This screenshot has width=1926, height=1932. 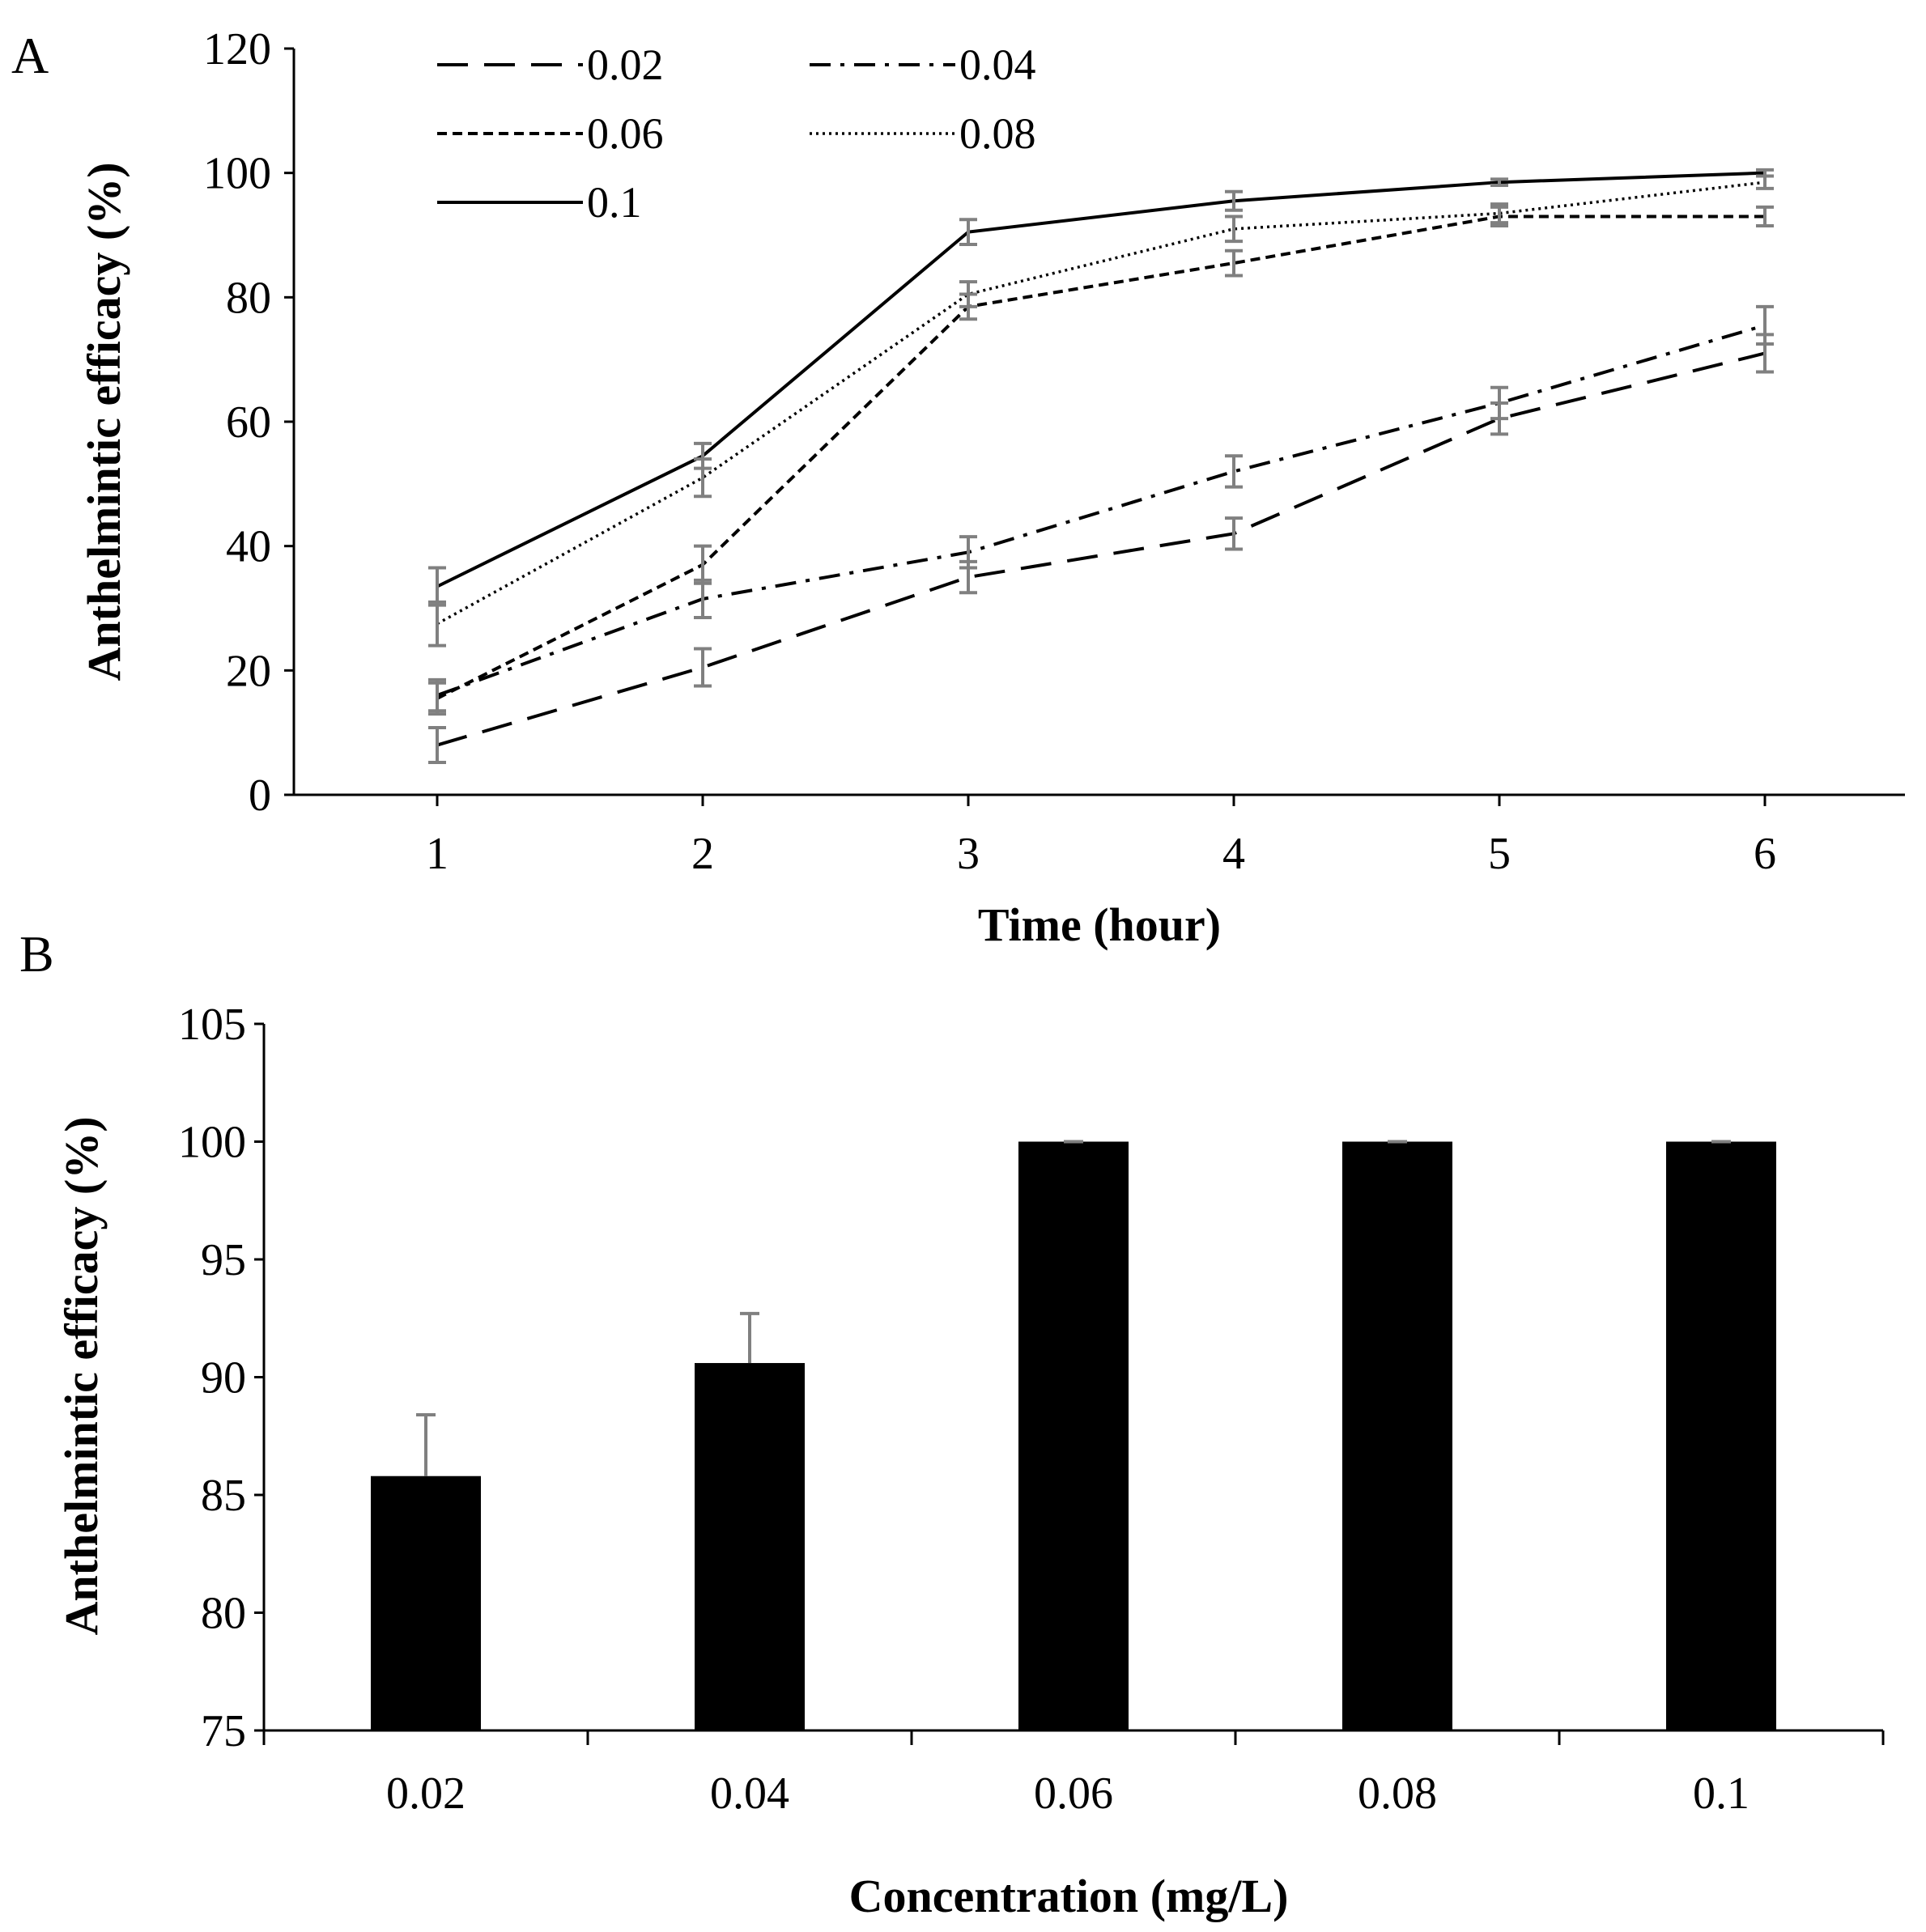 What do you see at coordinates (104, 421) in the screenshot?
I see `panel-a-y-title: Anthelmintic efficacy (%)` at bounding box center [104, 421].